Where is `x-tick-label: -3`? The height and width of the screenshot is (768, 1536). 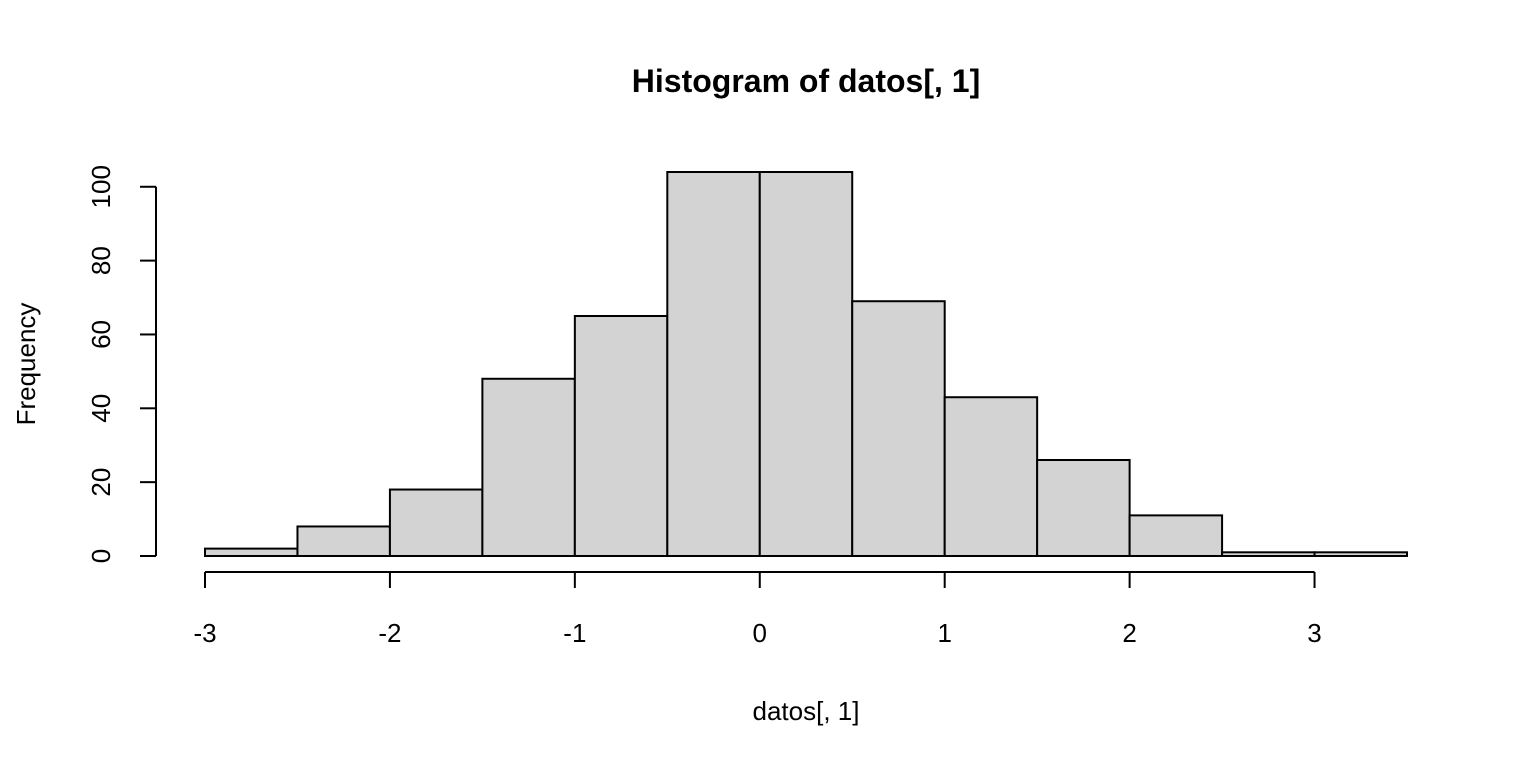 x-tick-label: -3 is located at coordinates (204, 633).